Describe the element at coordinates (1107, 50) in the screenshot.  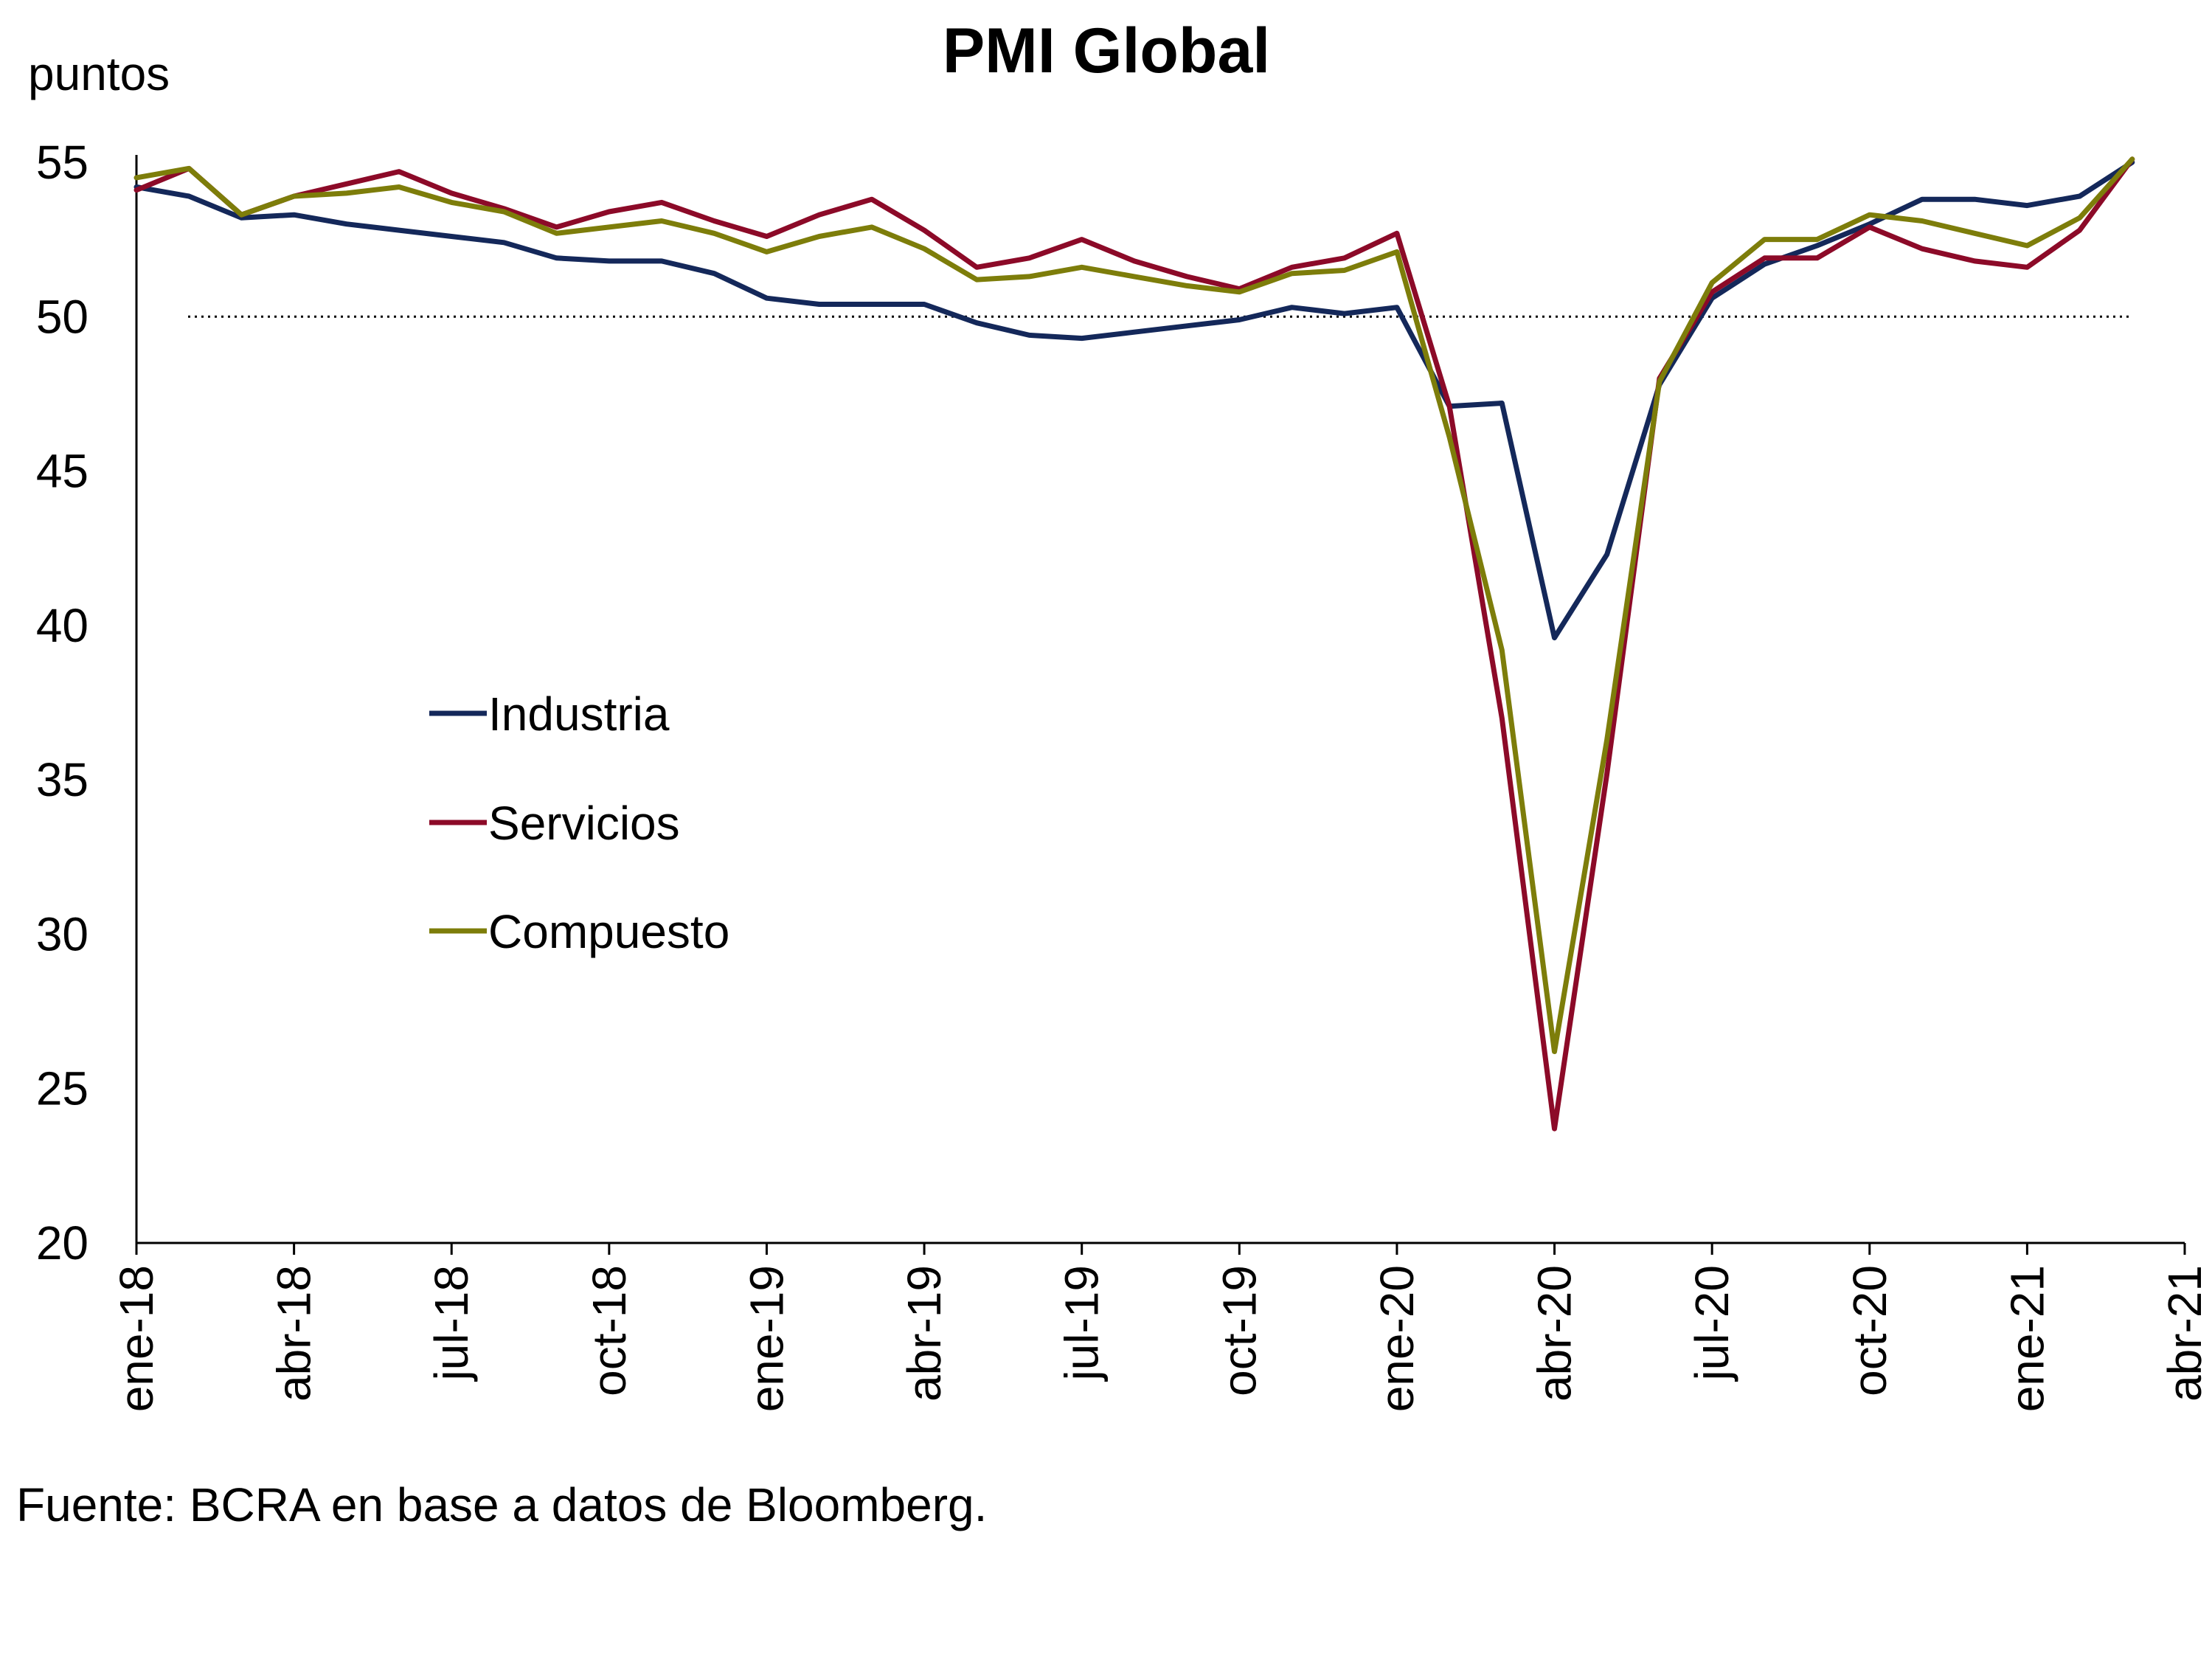
I see `chart-title: PMI Global` at that location.